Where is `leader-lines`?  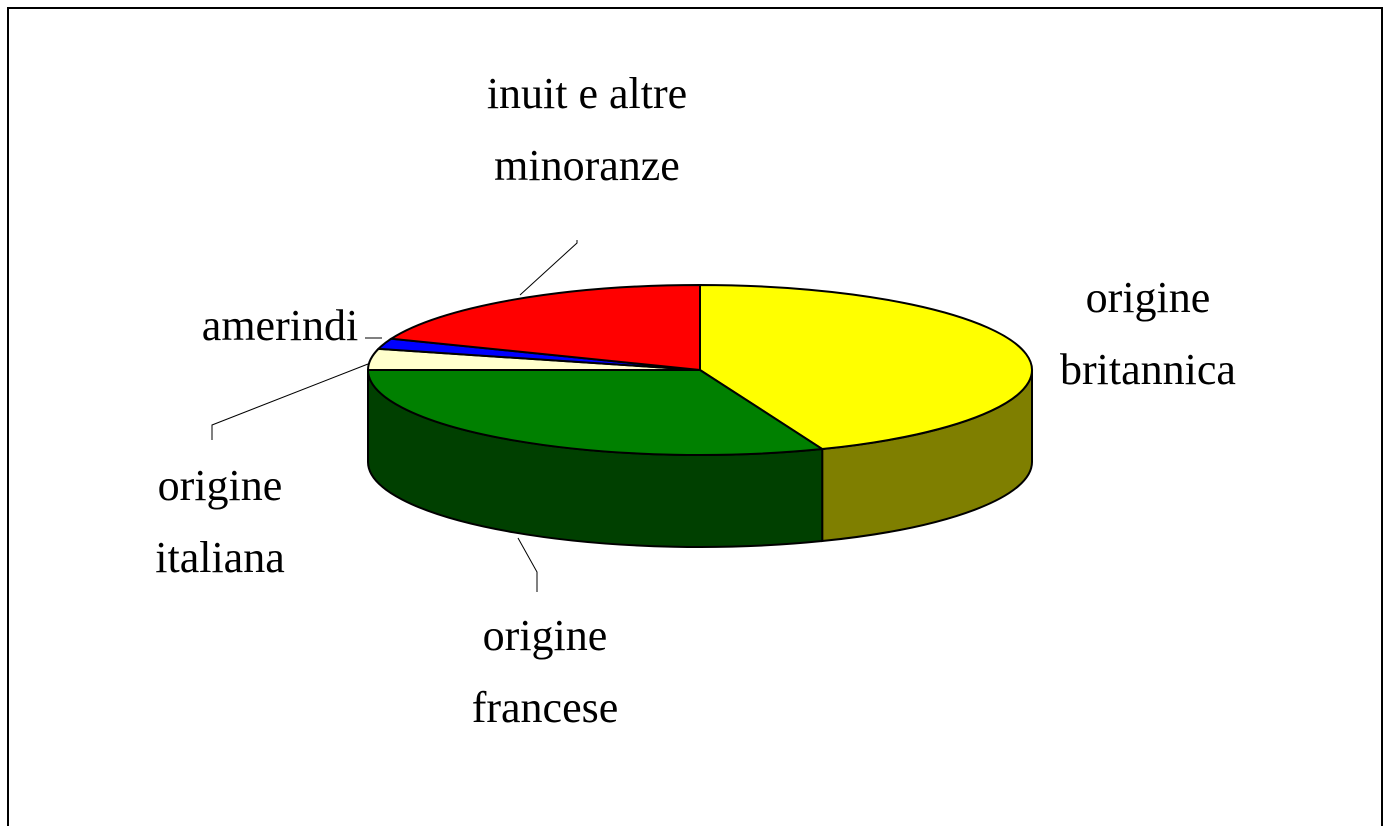 leader-lines is located at coordinates (394, 416).